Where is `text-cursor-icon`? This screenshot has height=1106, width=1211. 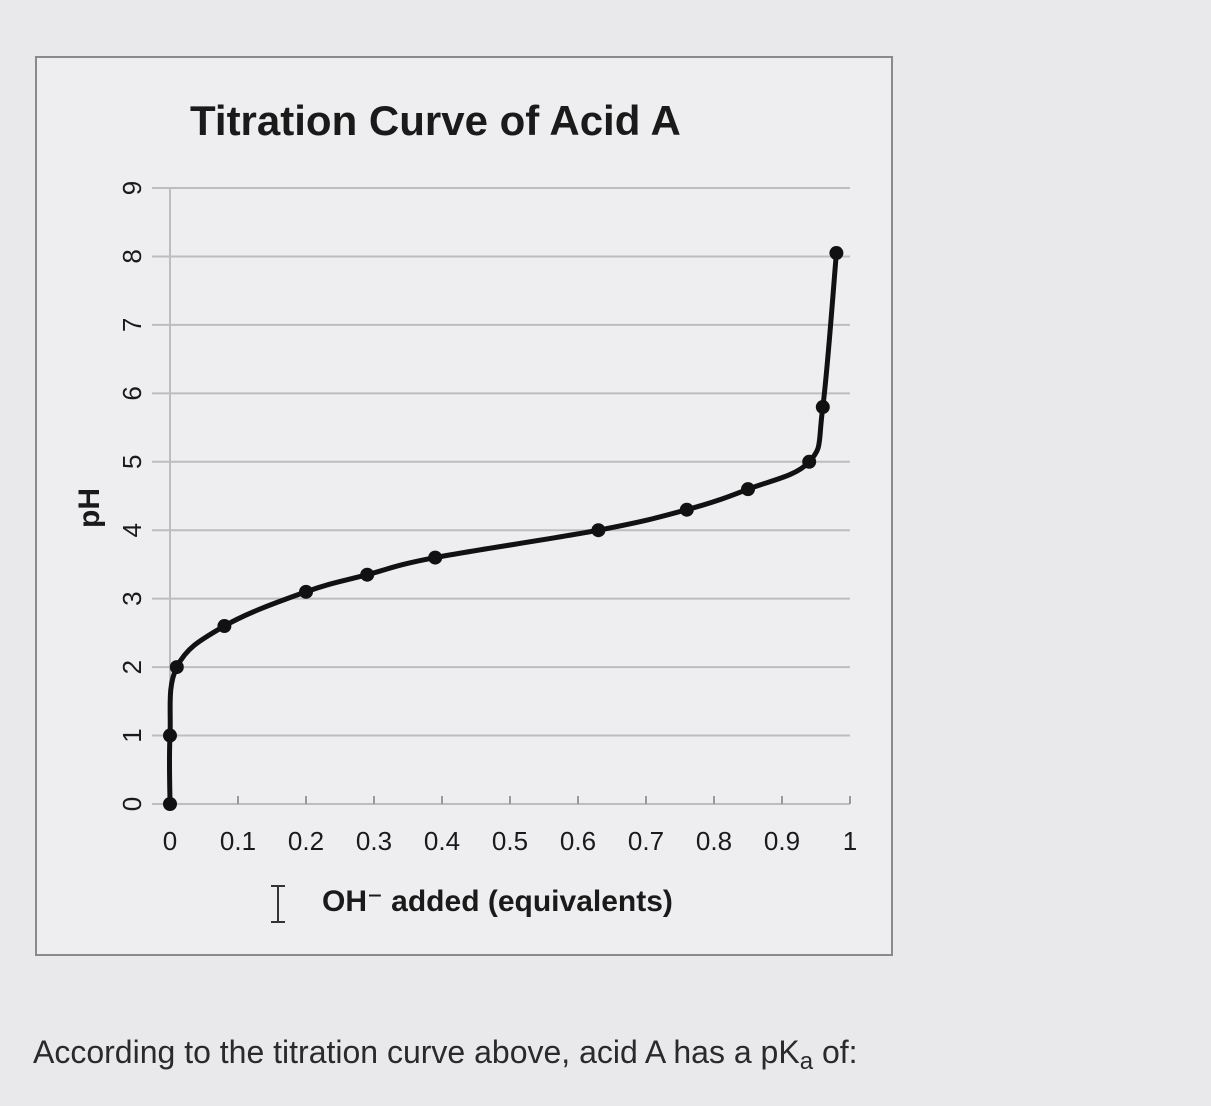
text-cursor-icon is located at coordinates (278, 904).